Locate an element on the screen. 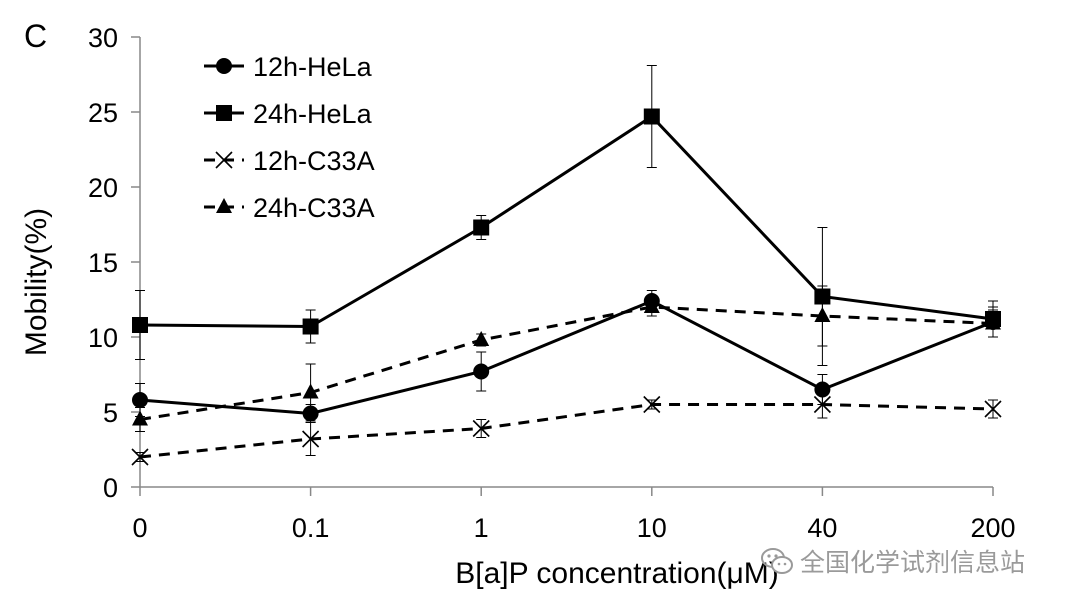  x-tick-label: 40 is located at coordinates (822, 528).